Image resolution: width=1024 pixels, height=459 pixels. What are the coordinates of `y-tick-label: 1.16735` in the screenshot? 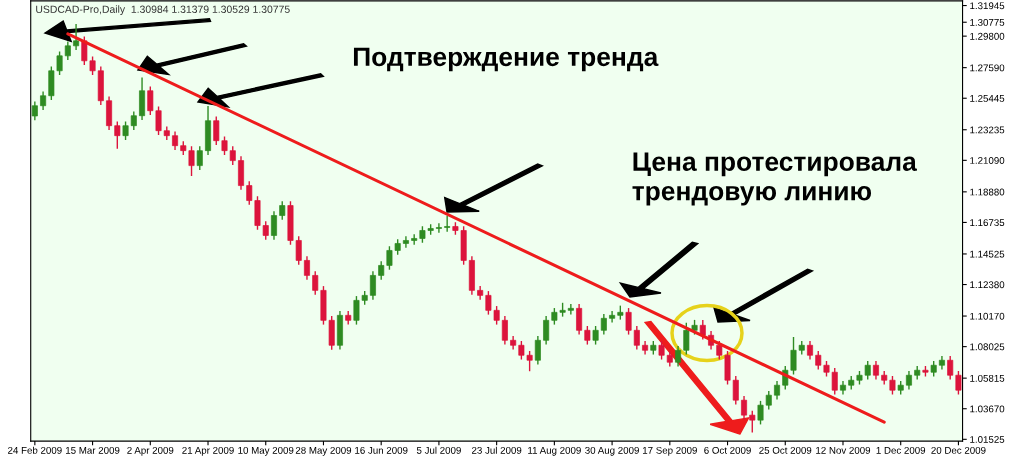 It's located at (987, 223).